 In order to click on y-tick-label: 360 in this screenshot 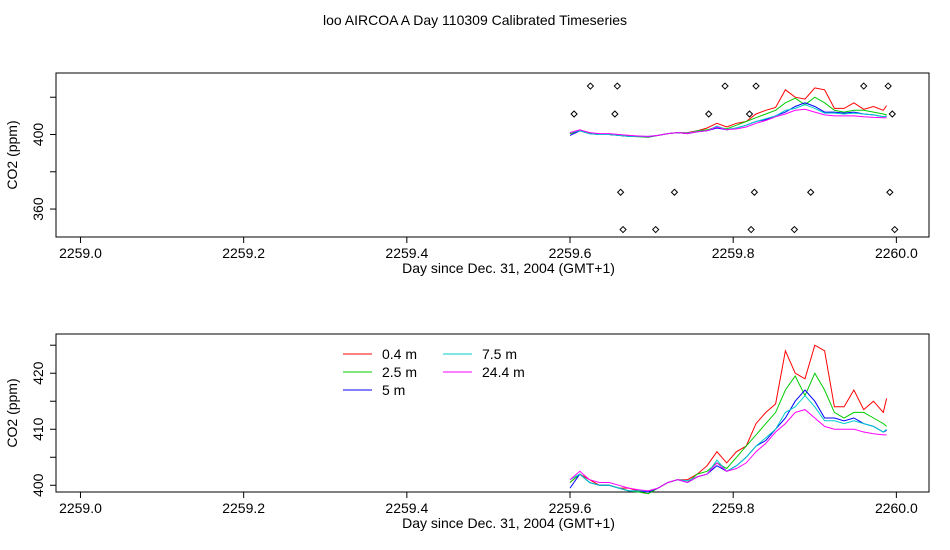, I will do `click(38, 209)`.